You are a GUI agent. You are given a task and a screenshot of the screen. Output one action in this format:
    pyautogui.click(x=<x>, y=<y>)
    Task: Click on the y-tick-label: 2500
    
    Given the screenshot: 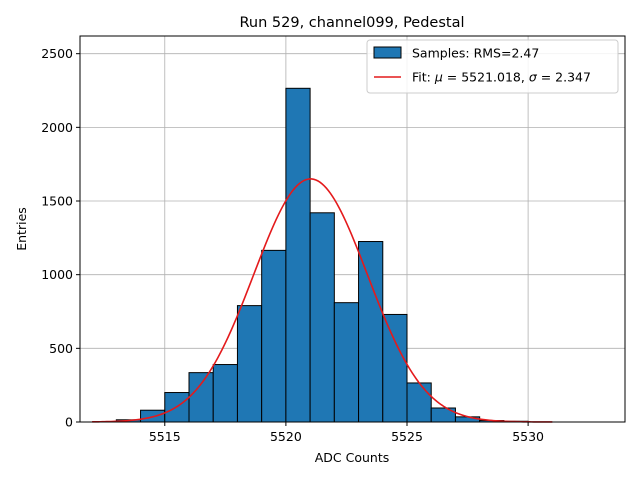 What is the action you would take?
    pyautogui.click(x=57, y=53)
    